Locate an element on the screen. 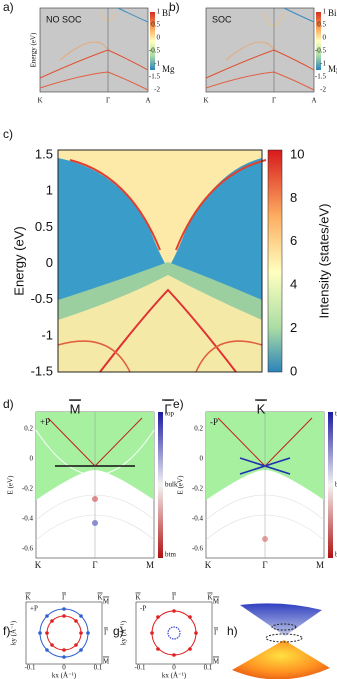 The image size is (337, 679). colorbar-label: Intensity (states/eV) is located at coordinates (323, 261).